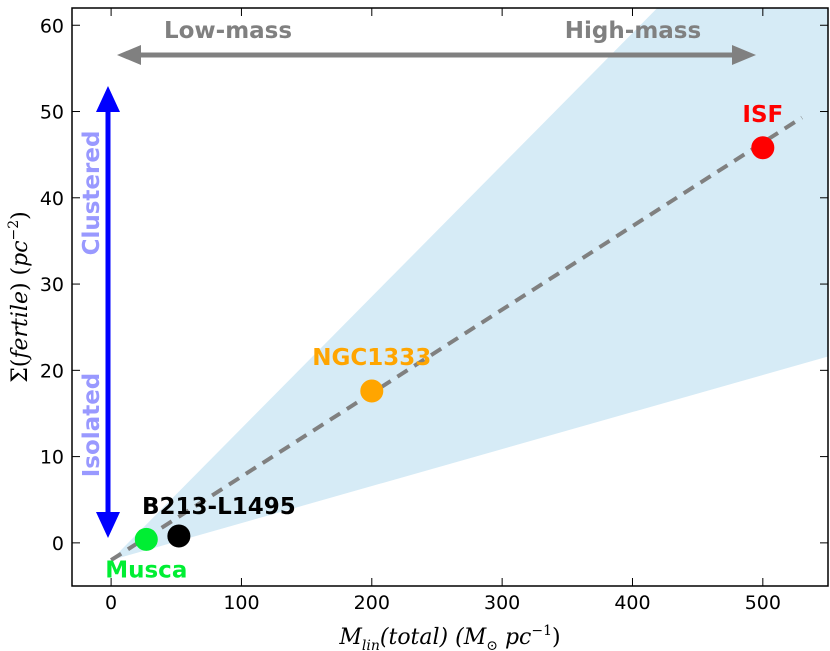 The height and width of the screenshot is (651, 830). I want to click on point-isf, so click(763, 148).